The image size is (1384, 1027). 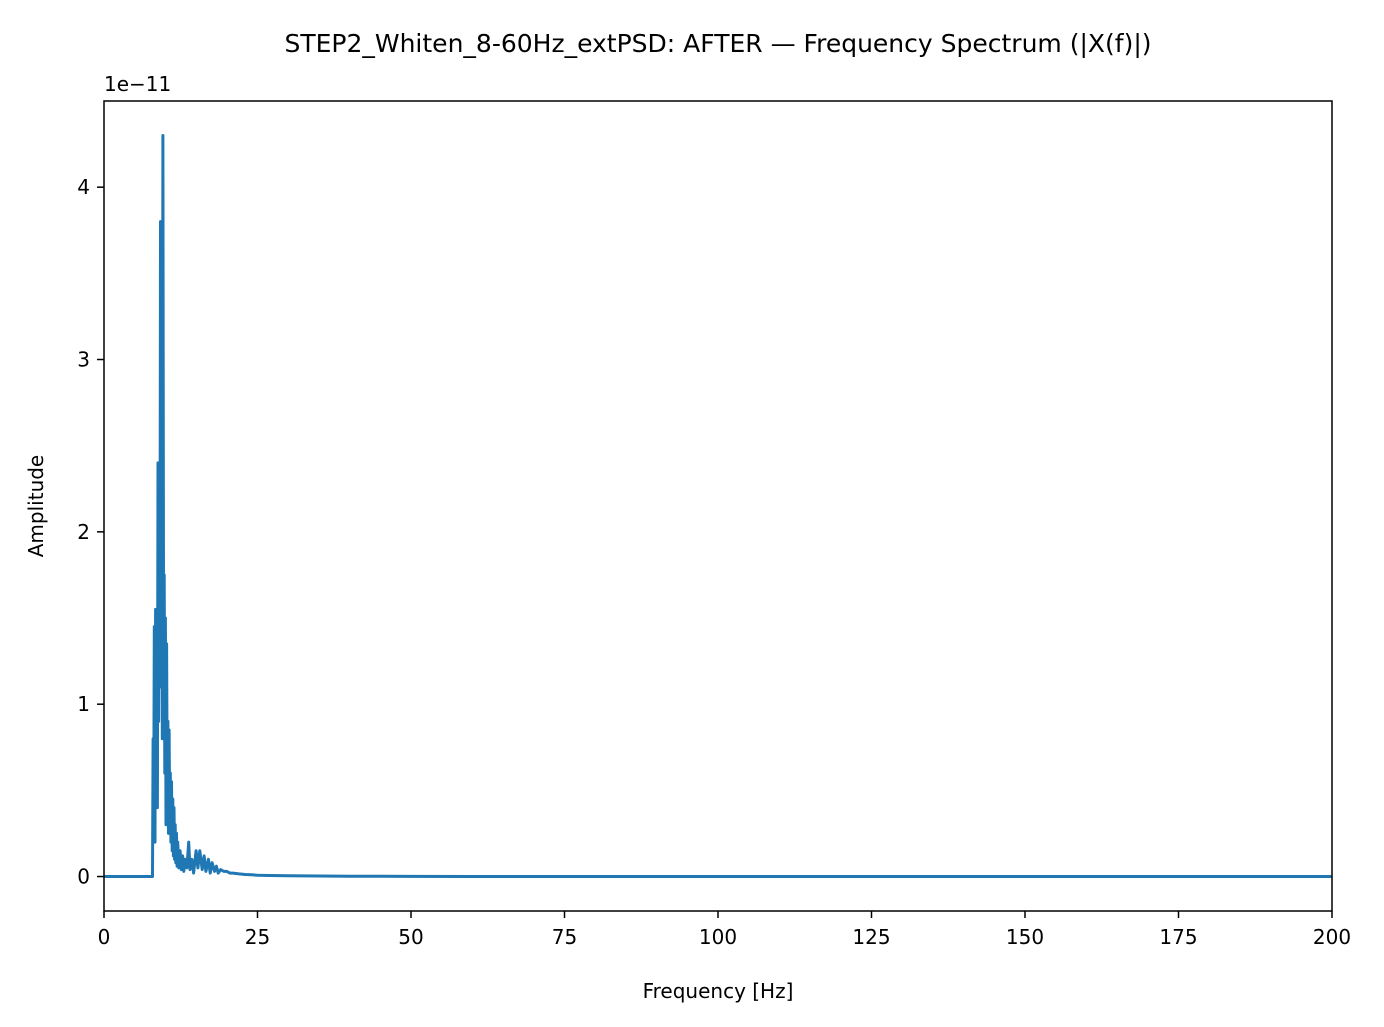 What do you see at coordinates (1178, 937) in the screenshot?
I see `x-tick-label: 175` at bounding box center [1178, 937].